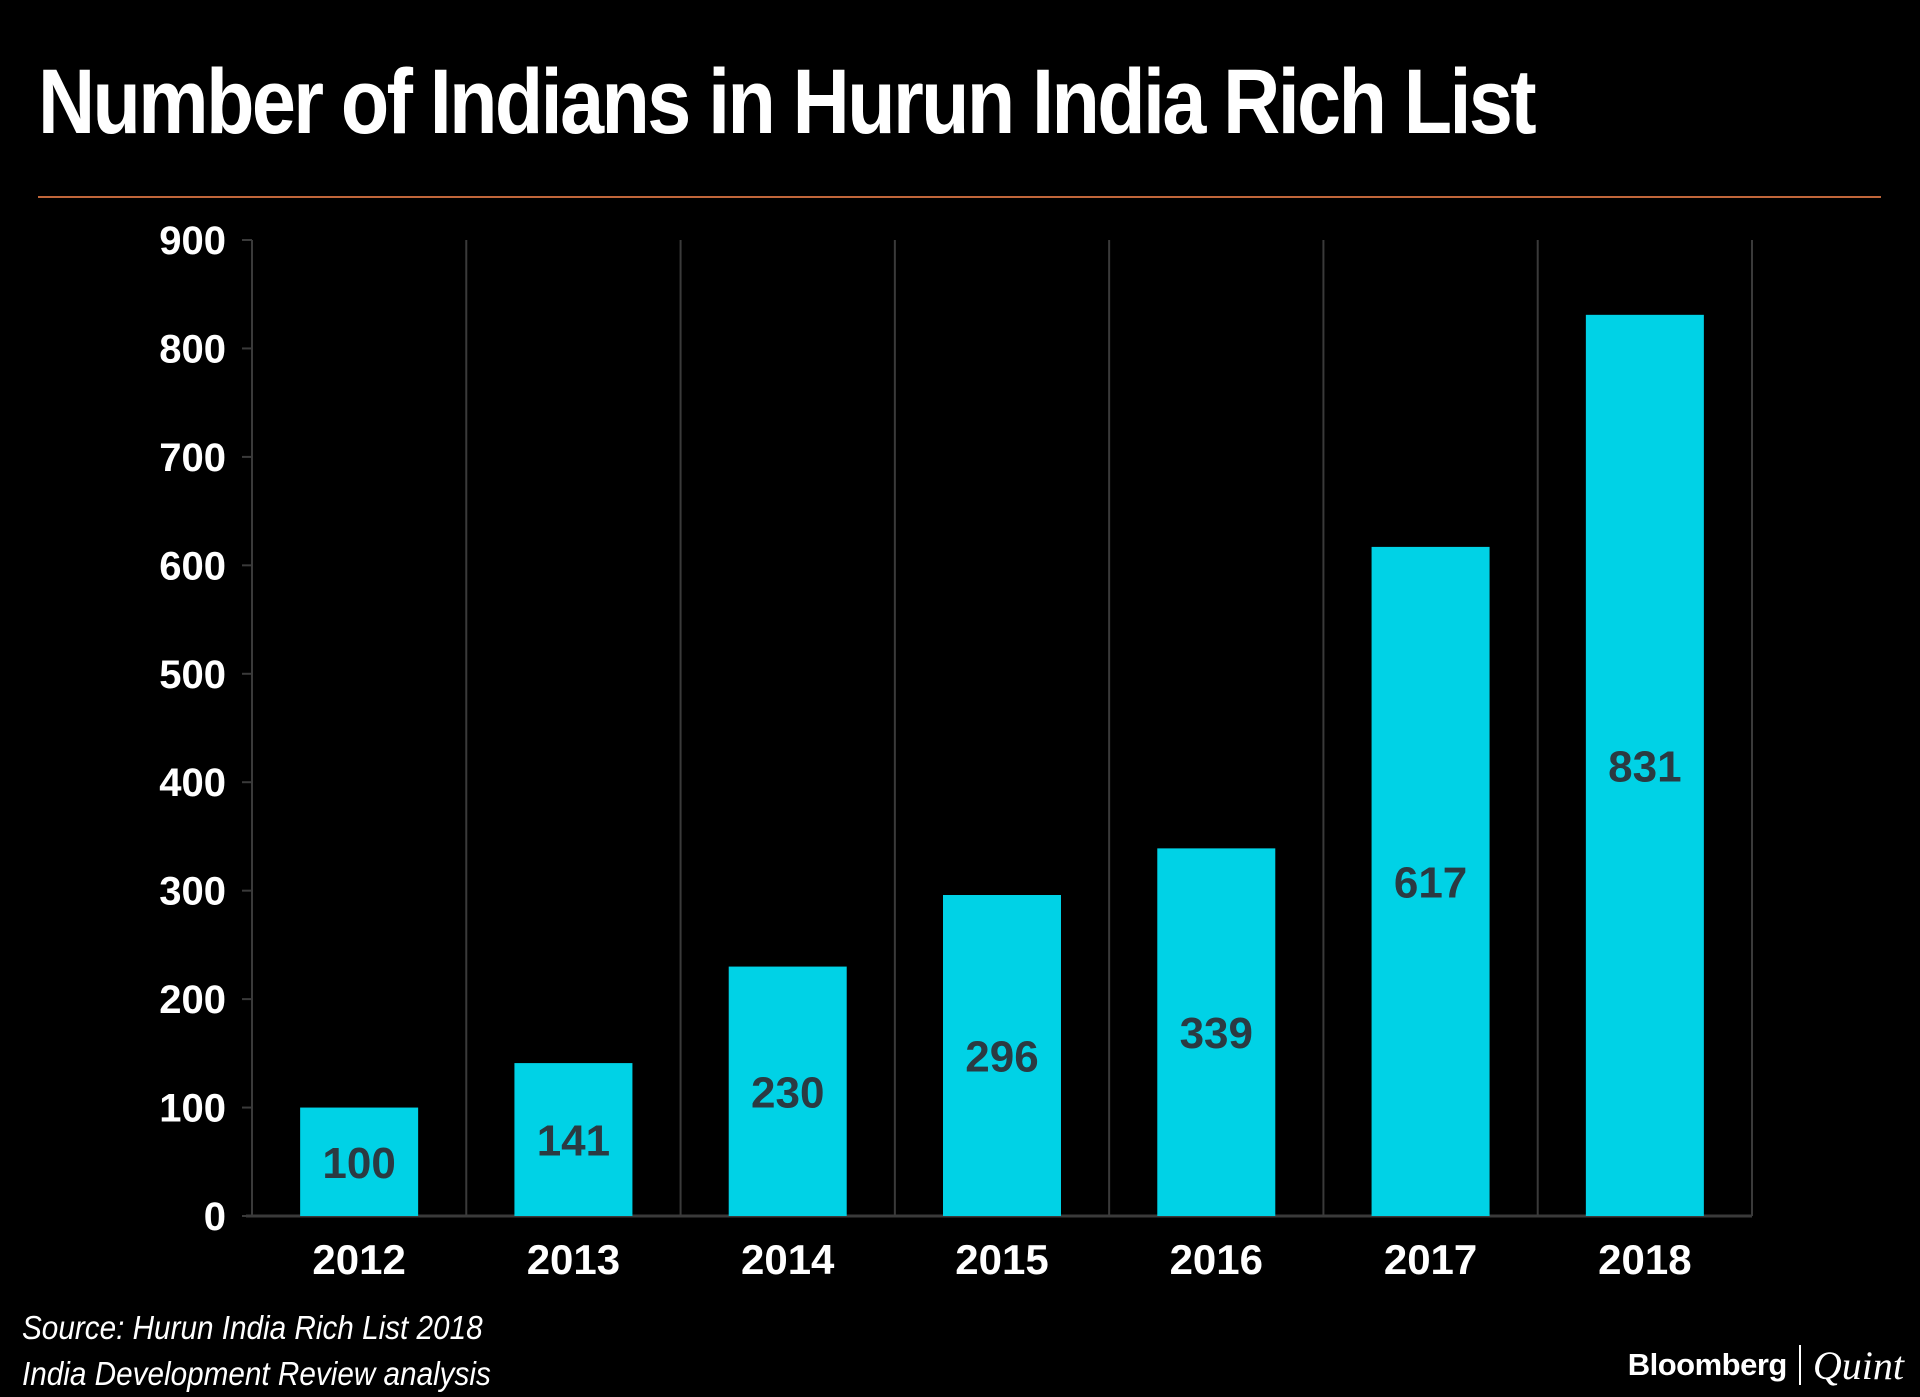 This screenshot has width=1920, height=1397. I want to click on y-tick-label: 900, so click(192, 241).